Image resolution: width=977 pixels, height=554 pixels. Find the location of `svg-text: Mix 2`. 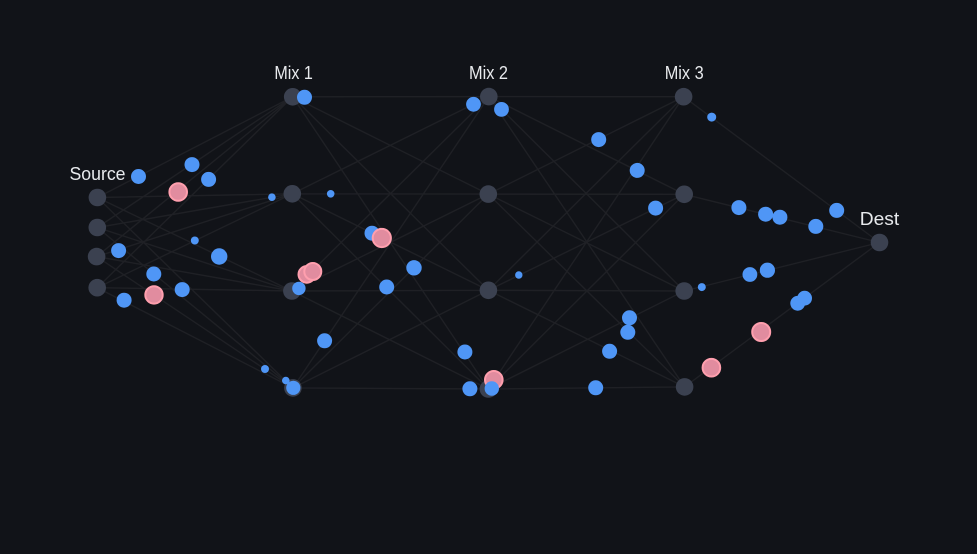

svg-text: Mix 2 is located at coordinates (488, 73).